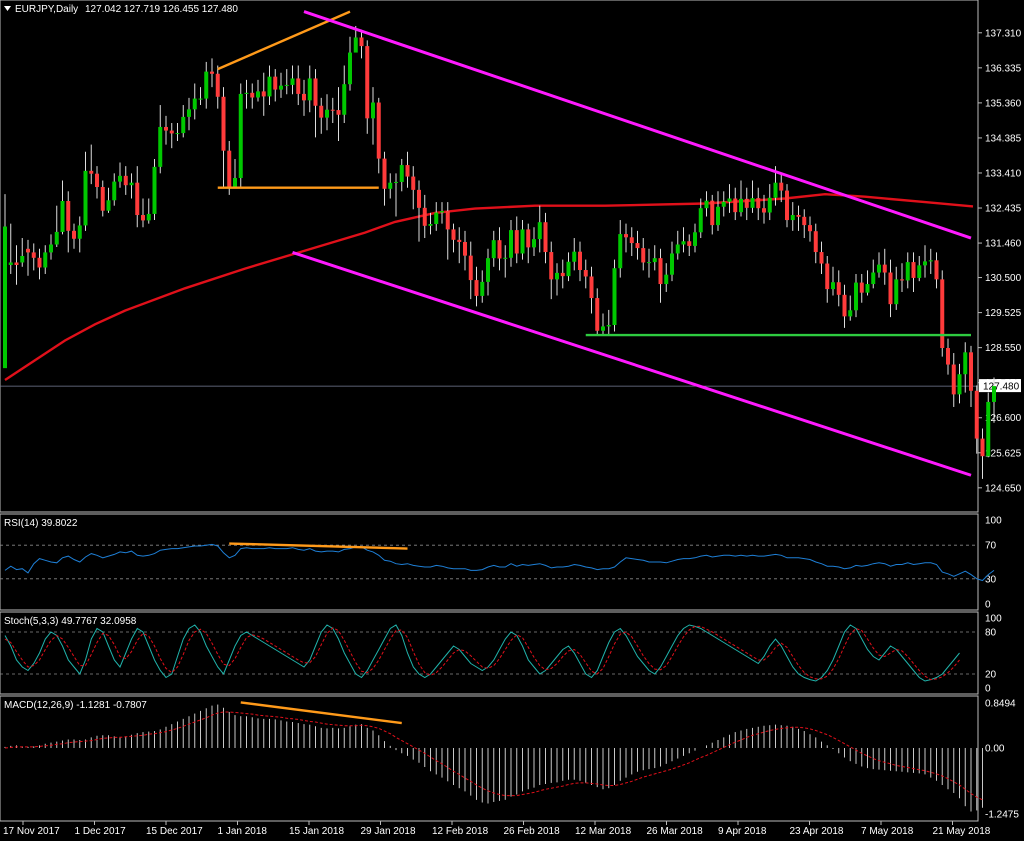 The height and width of the screenshot is (841, 1024). What do you see at coordinates (991, 579) in the screenshot?
I see `indicator-tick-label: 30` at bounding box center [991, 579].